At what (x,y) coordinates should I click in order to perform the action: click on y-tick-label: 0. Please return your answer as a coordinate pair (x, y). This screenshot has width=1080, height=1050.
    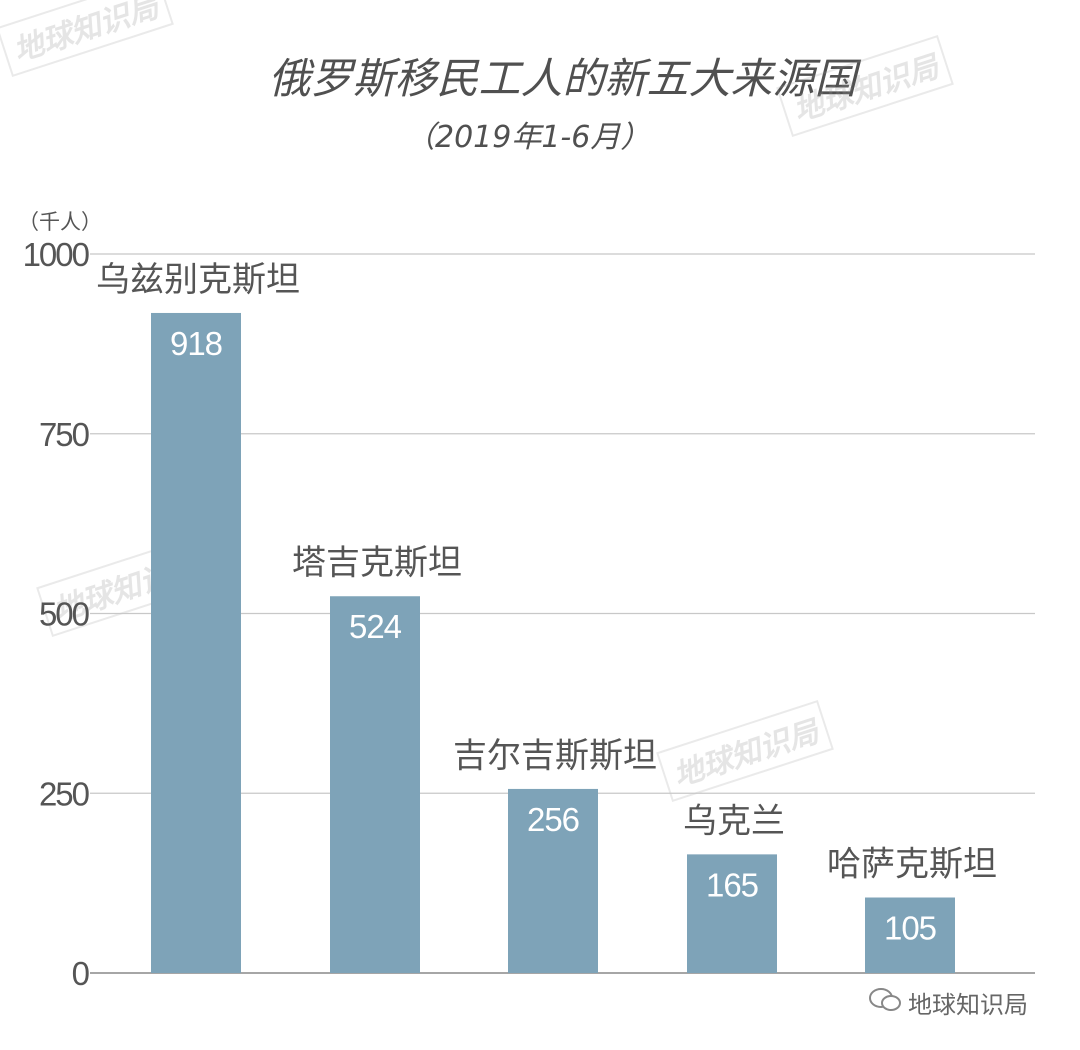
    Looking at the image, I should click on (81, 973).